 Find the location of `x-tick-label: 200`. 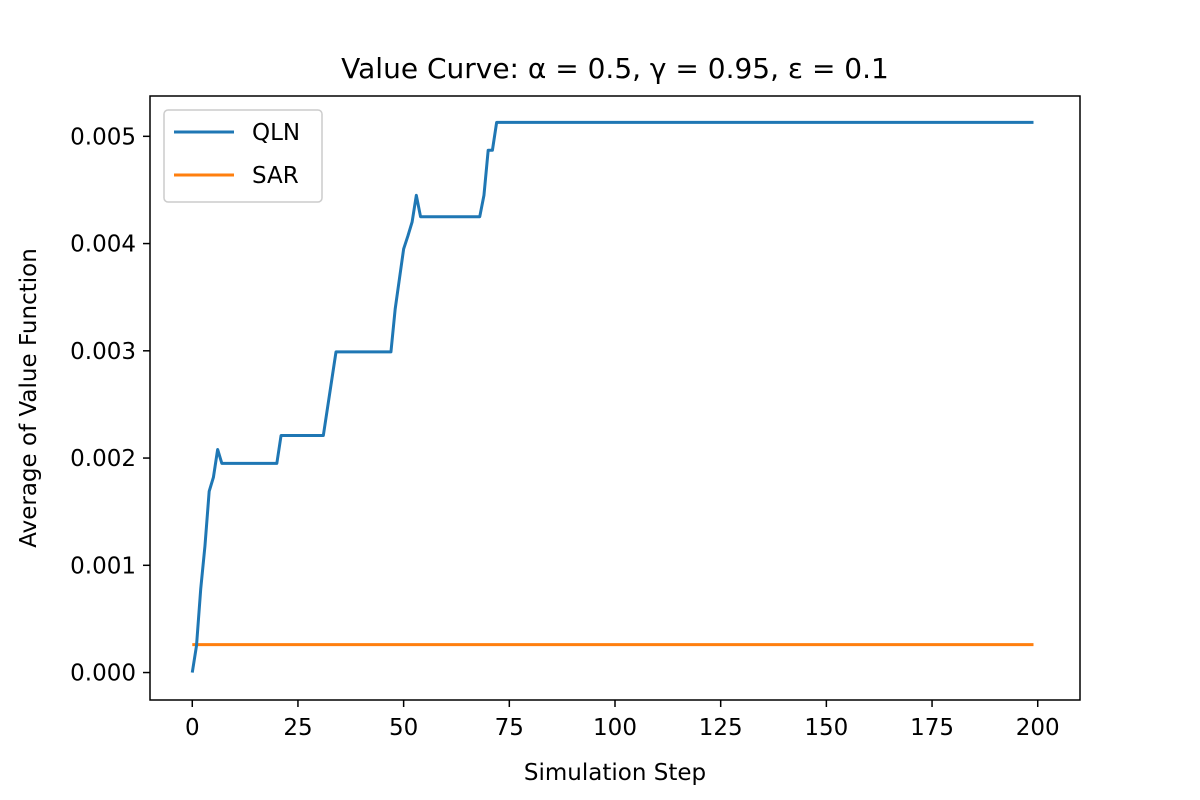

x-tick-label: 200 is located at coordinates (1038, 728).